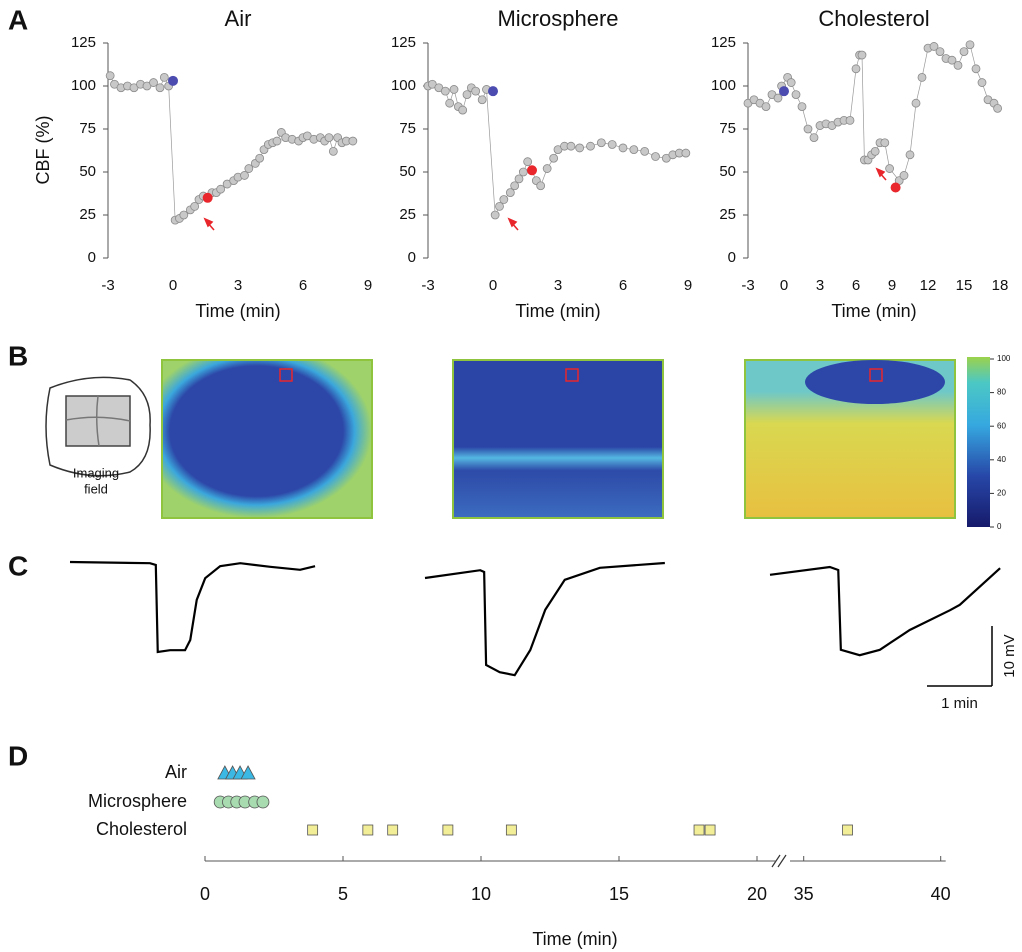 This screenshot has height=952, width=1022. Describe the element at coordinates (403, 42) in the screenshot. I see `y-tick-label: 125` at that location.